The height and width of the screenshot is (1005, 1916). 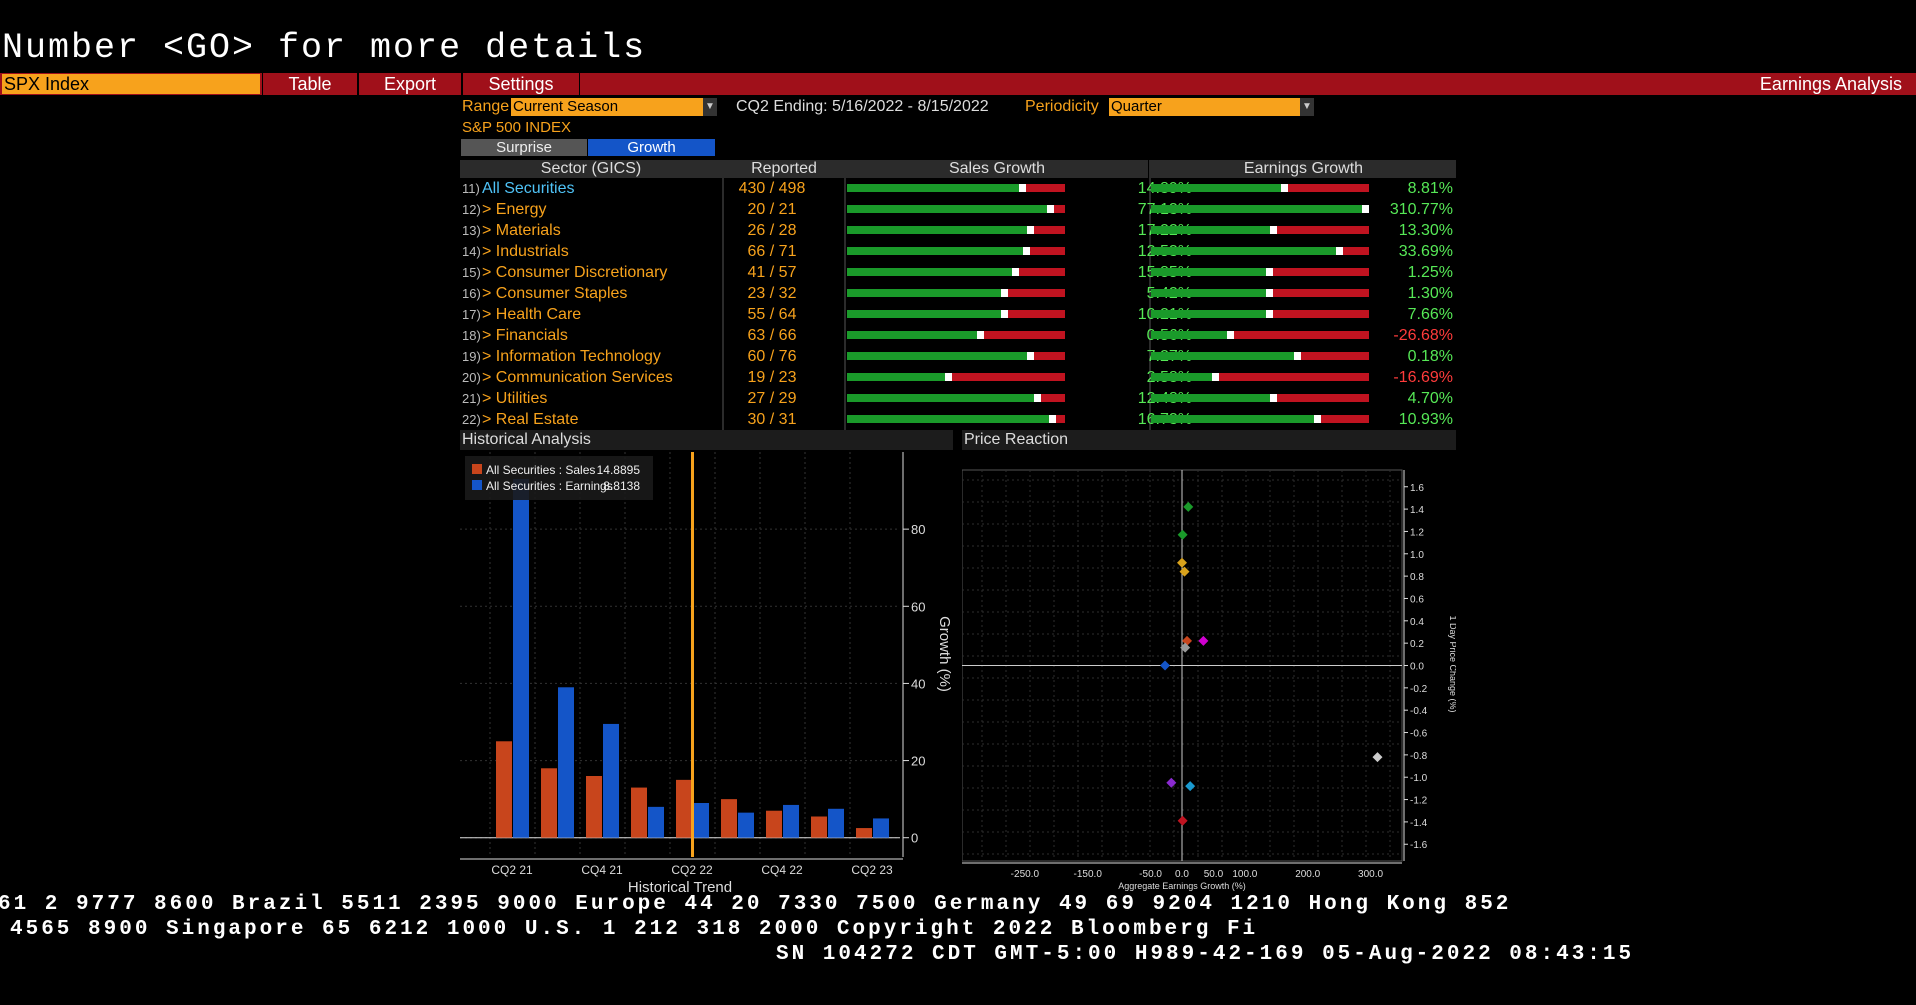 I want to click on y-tick-label: 0.4, so click(x=1417, y=622).